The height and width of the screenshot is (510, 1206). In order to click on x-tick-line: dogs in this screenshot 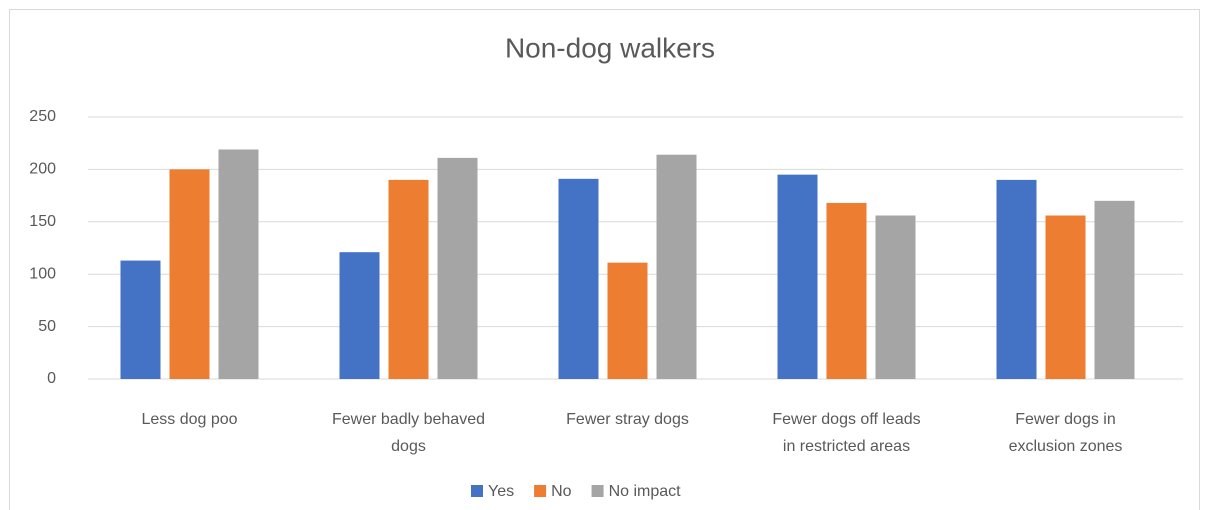, I will do `click(408, 446)`.